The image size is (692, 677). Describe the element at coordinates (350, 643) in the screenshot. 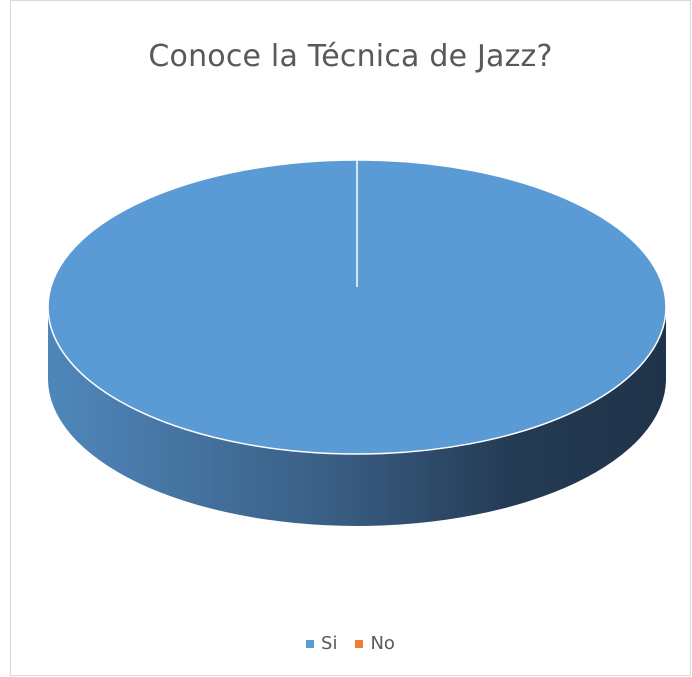

I see `legend: Si No` at that location.